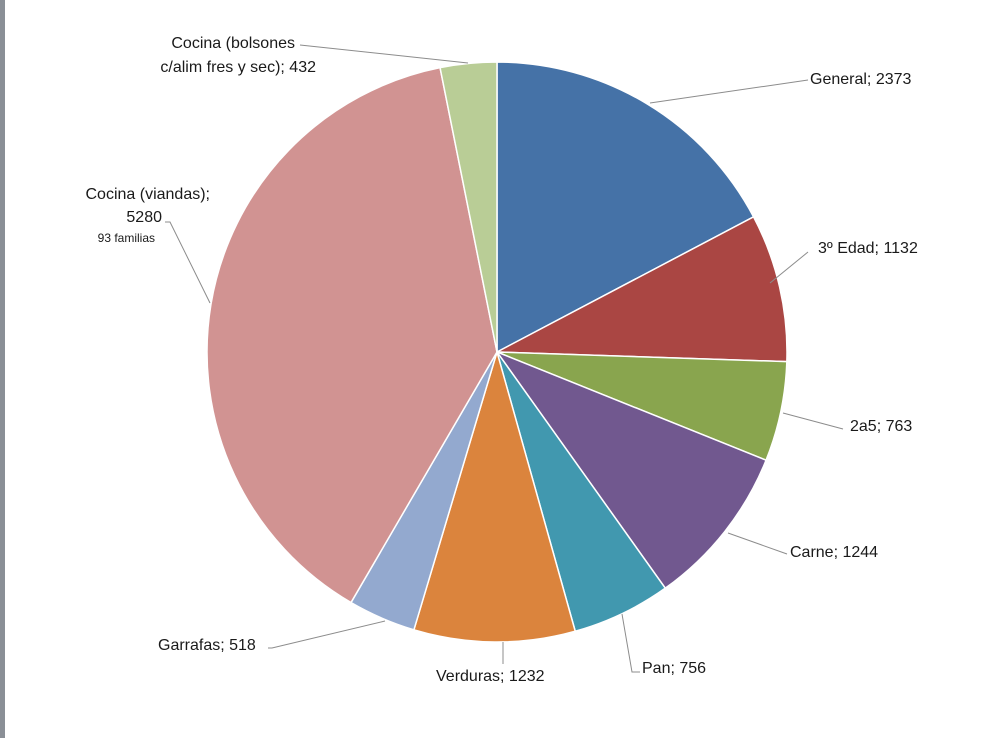  Describe the element at coordinates (188, 262) in the screenshot. I see `leader-line-cocina-viandas` at that location.